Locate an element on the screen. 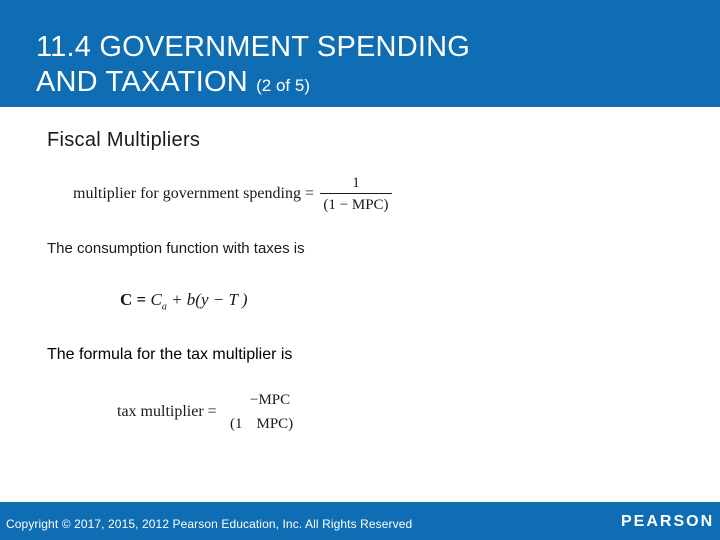 This screenshot has height=540, width=720. consumption-function-intro: The consumption function with taxes is is located at coordinates (176, 248).